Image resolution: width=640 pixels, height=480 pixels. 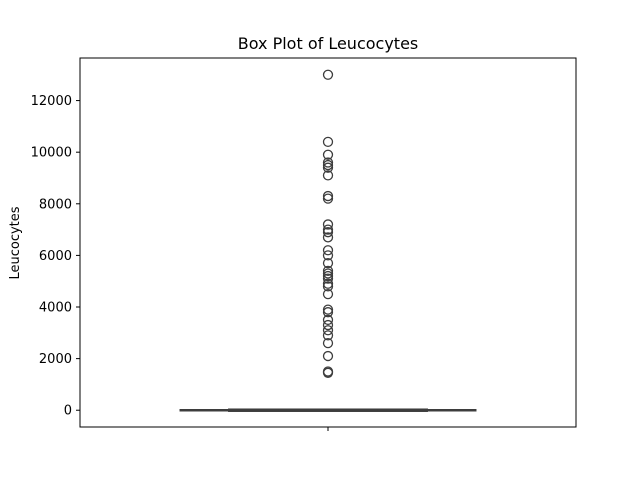 I want to click on y-tick-label: 12000, so click(x=51, y=101).